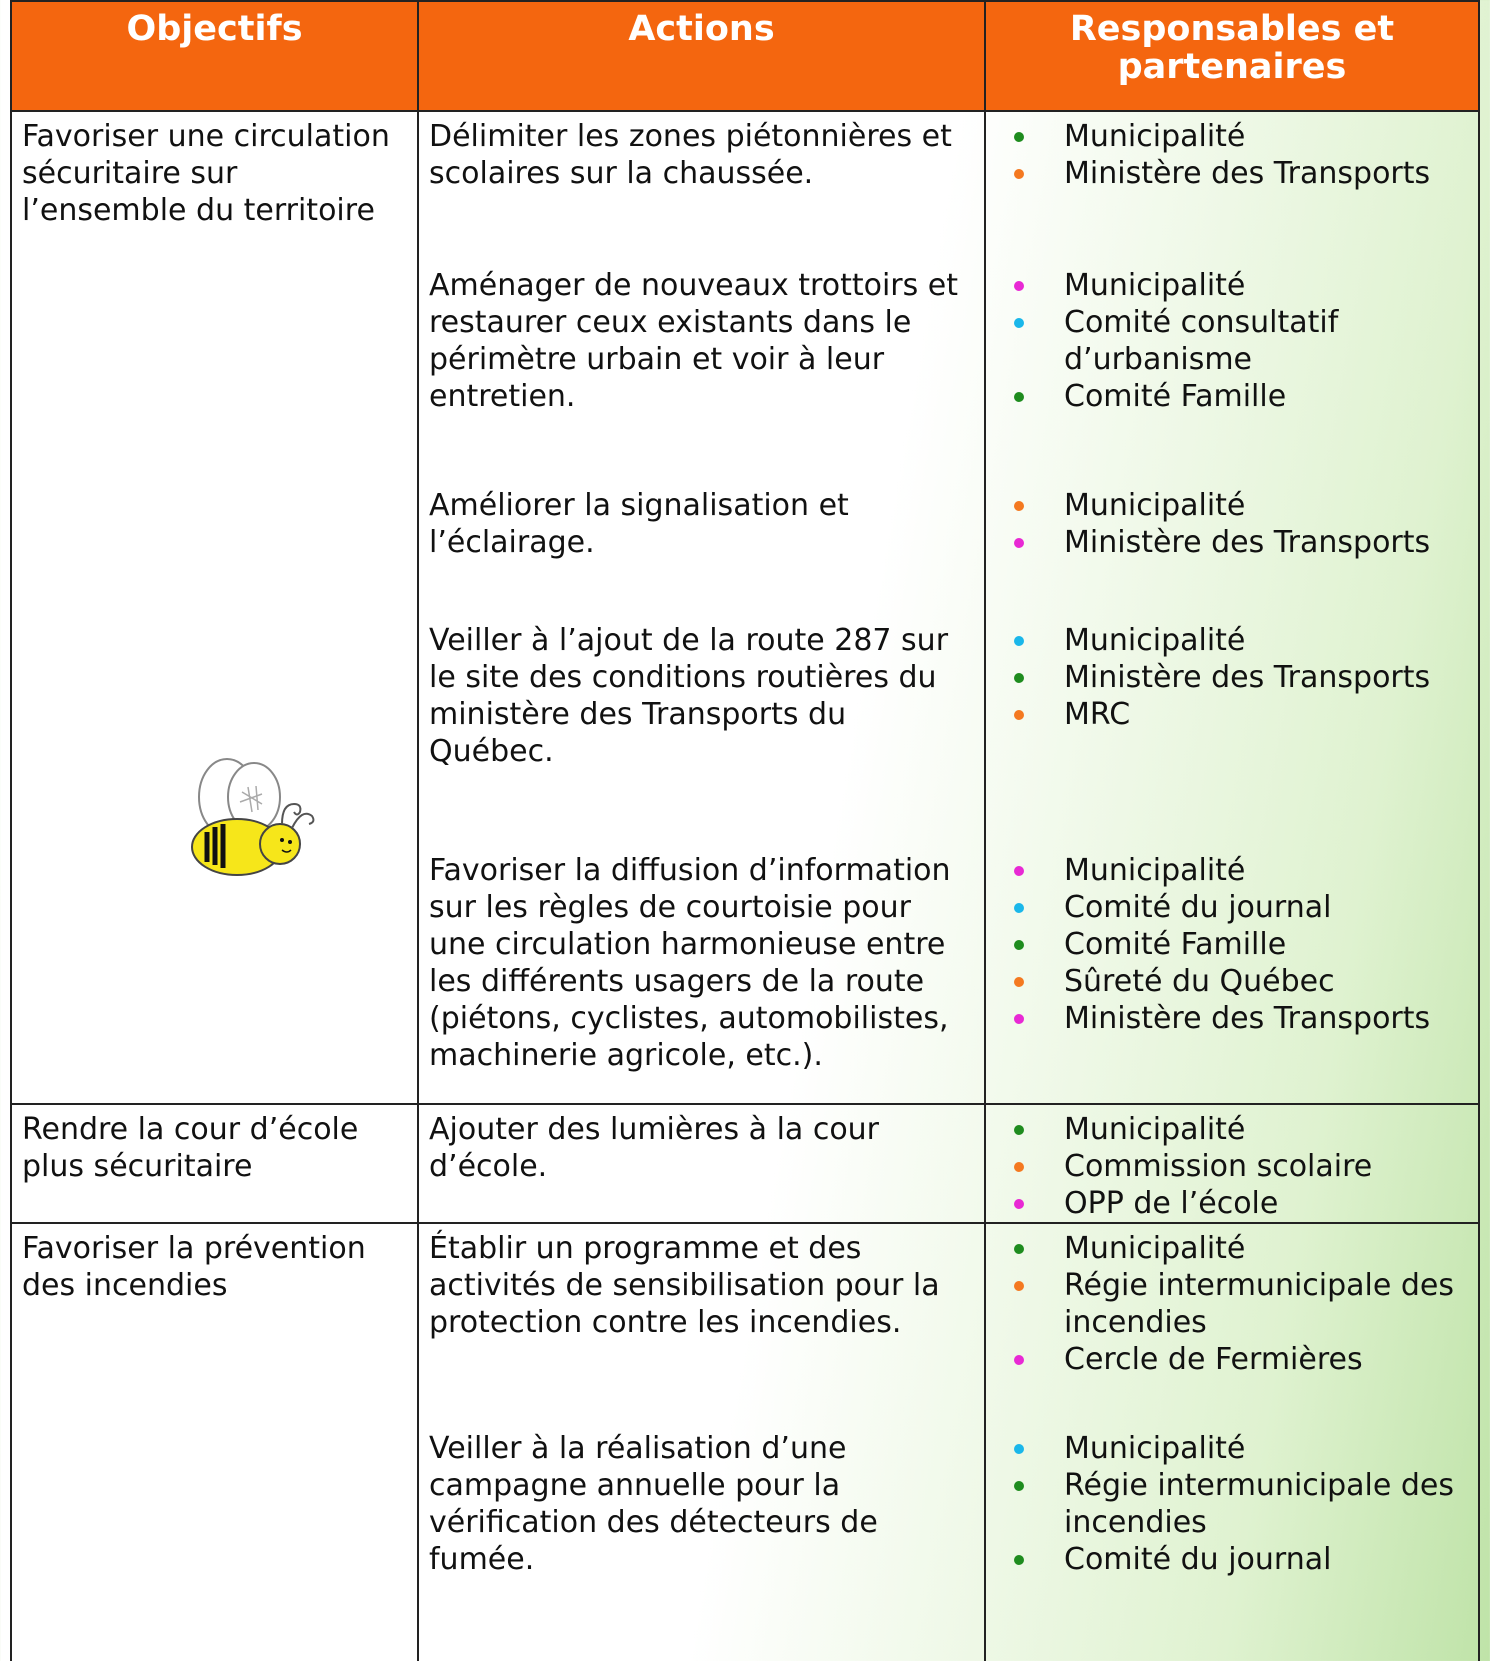  I want to click on partner: OPP de l’école, so click(1241, 1203).